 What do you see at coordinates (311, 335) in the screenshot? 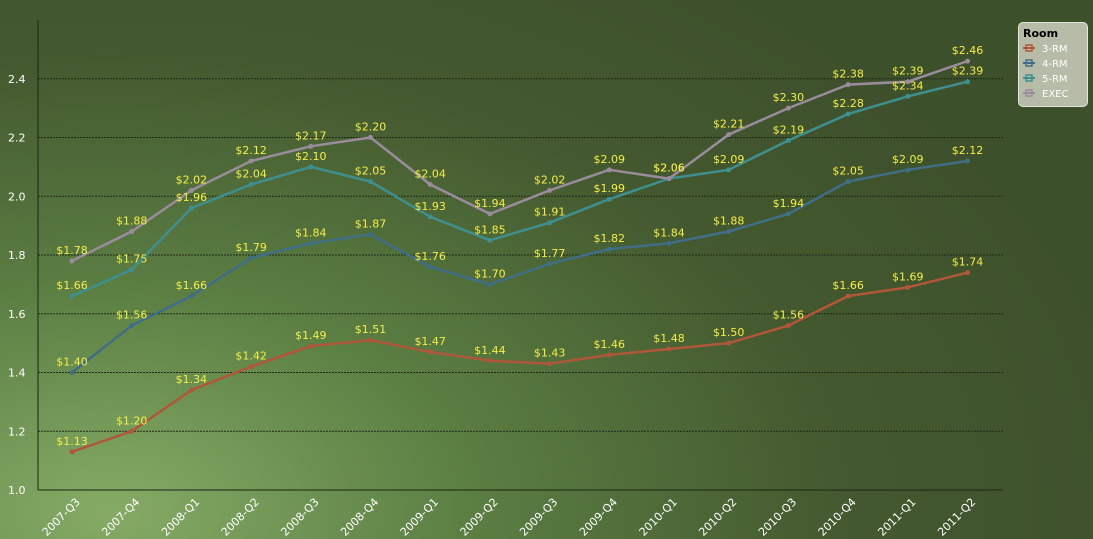
I see `data-label: $1.49` at bounding box center [311, 335].